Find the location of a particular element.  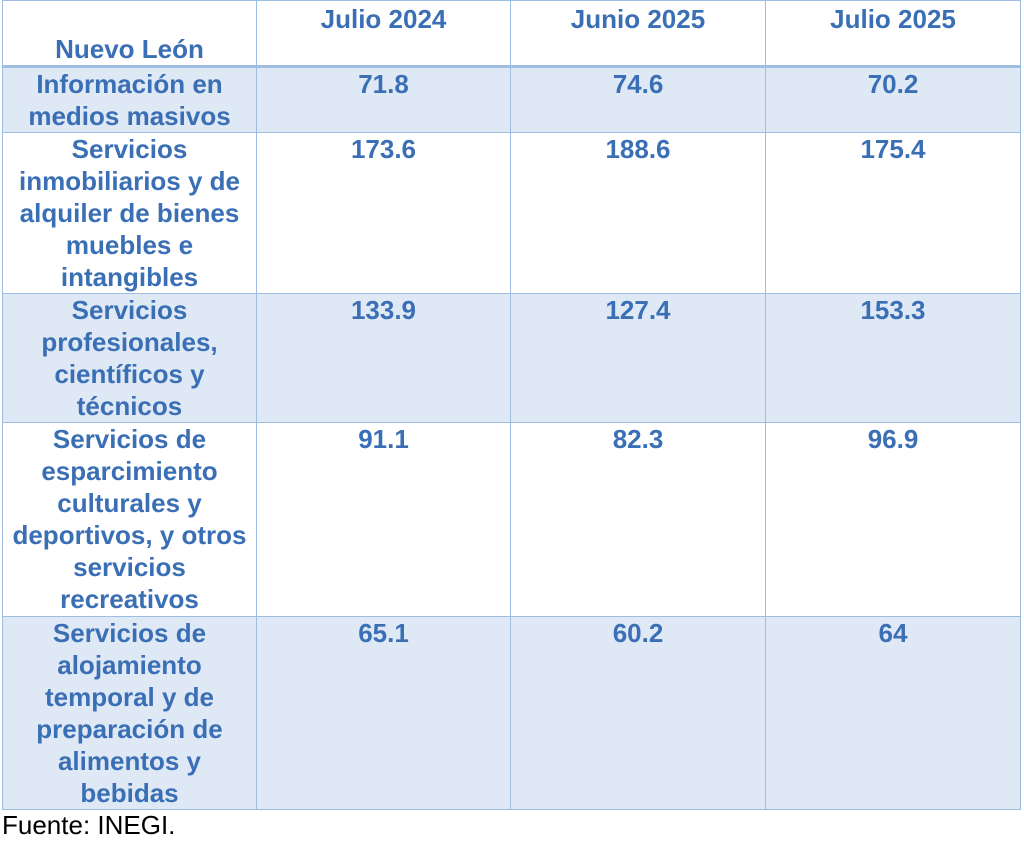

cell-value: 175.4 is located at coordinates (893, 213).